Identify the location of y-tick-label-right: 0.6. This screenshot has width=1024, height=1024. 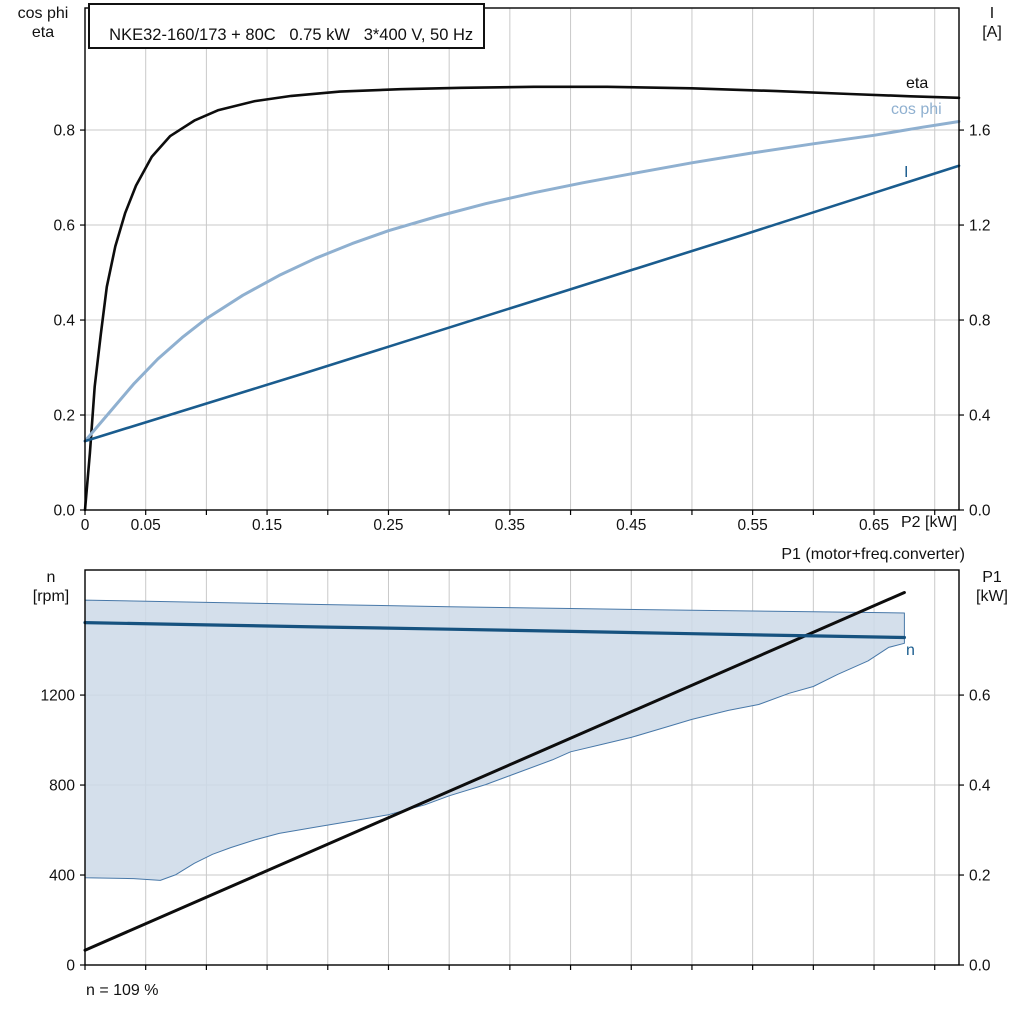
(980, 696).